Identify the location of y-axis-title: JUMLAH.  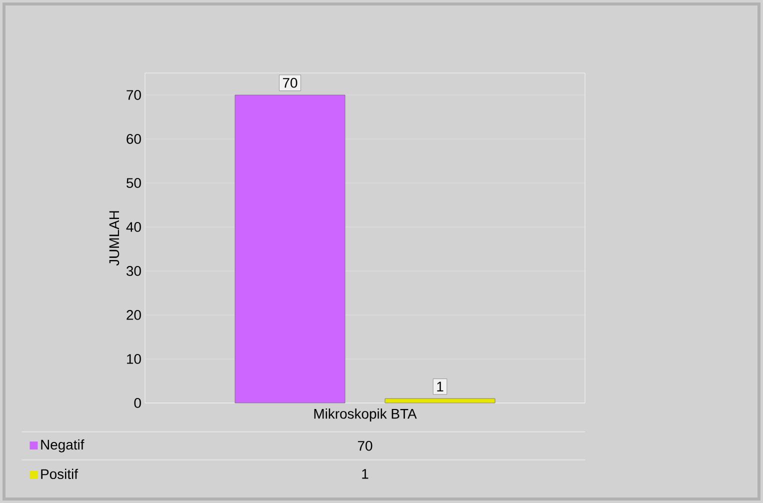
(114, 238).